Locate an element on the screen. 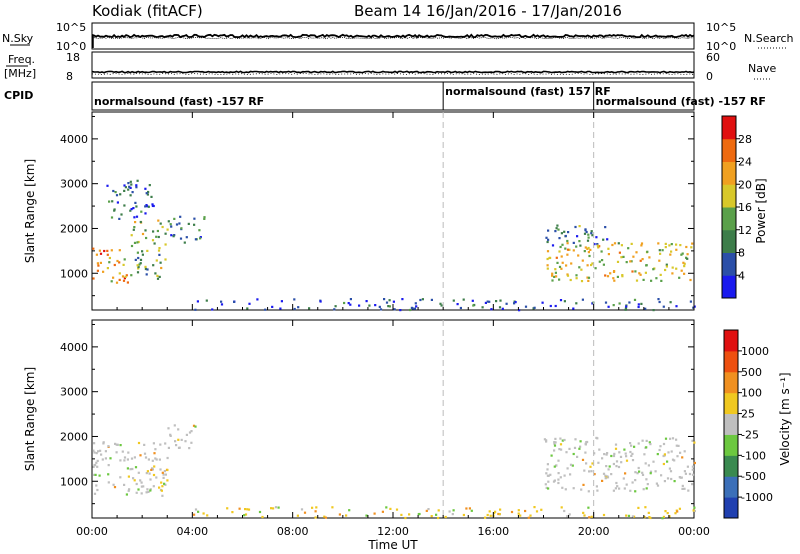  velocity-colorbar-tick-label: 1000 is located at coordinates (755, 351).